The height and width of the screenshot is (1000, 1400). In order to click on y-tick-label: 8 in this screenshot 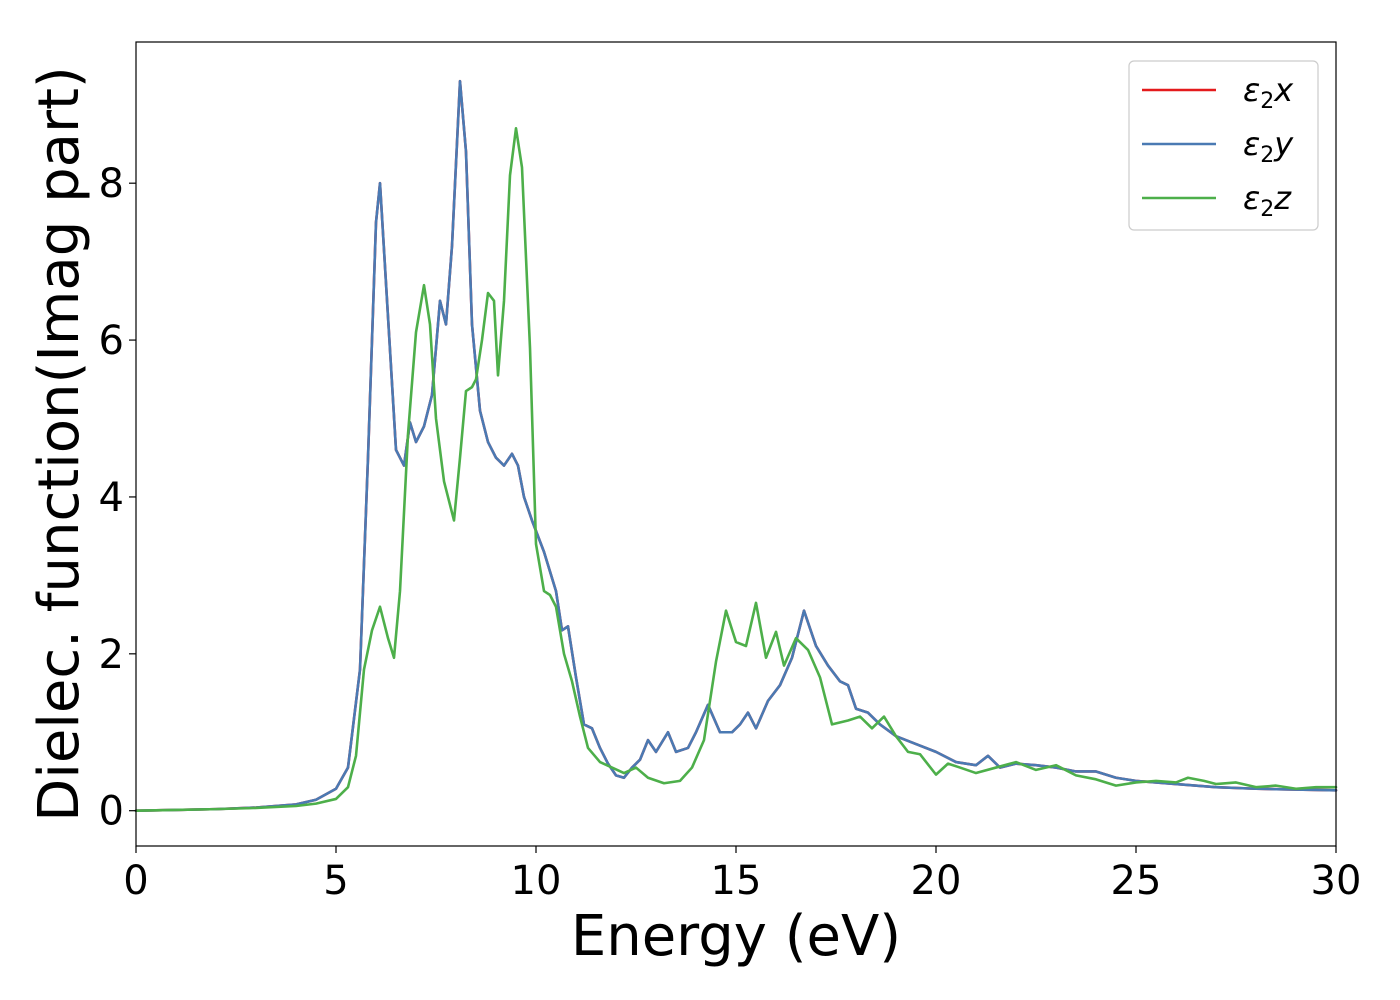, I will do `click(111, 184)`.